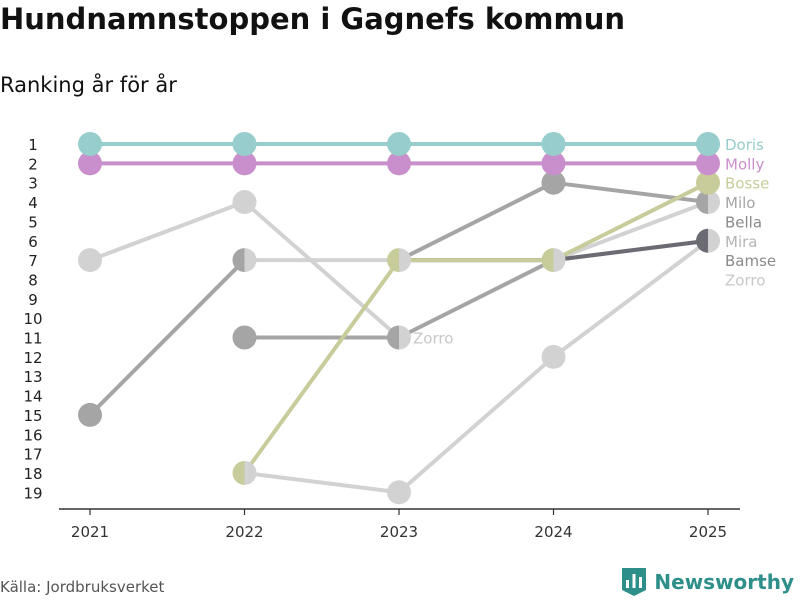  I want to click on newsworthy-logo-icon, so click(634, 582).